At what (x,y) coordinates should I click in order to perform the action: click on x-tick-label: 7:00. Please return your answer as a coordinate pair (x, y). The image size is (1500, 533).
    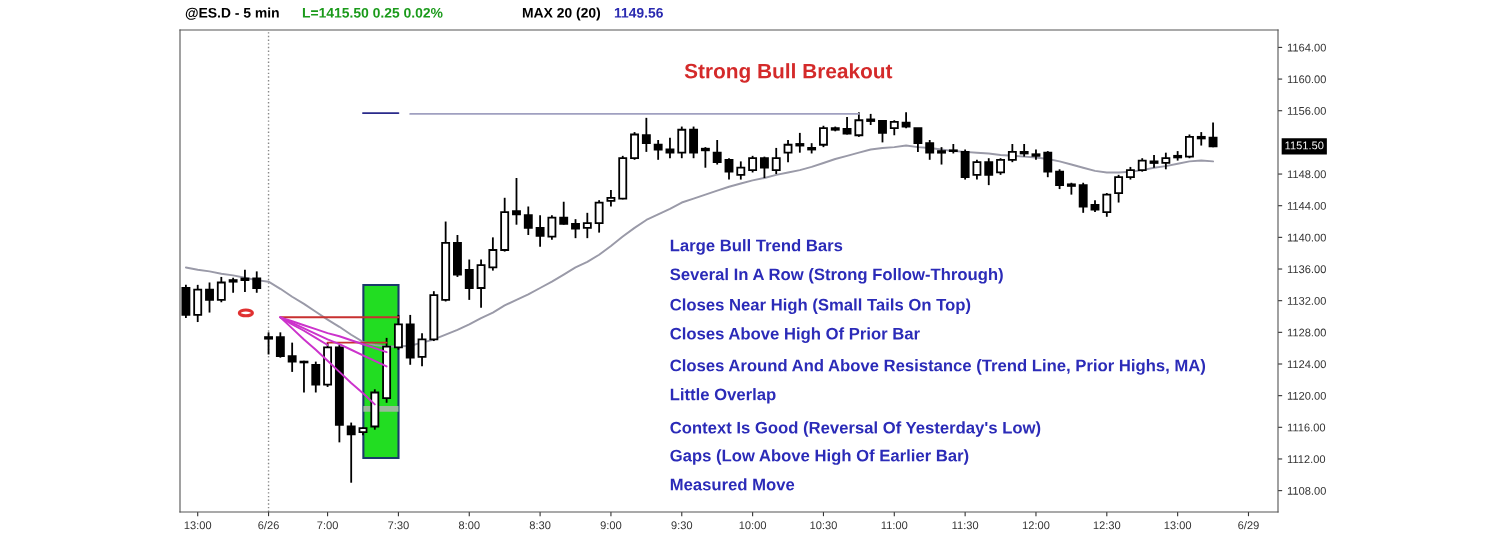
    Looking at the image, I should click on (327, 525).